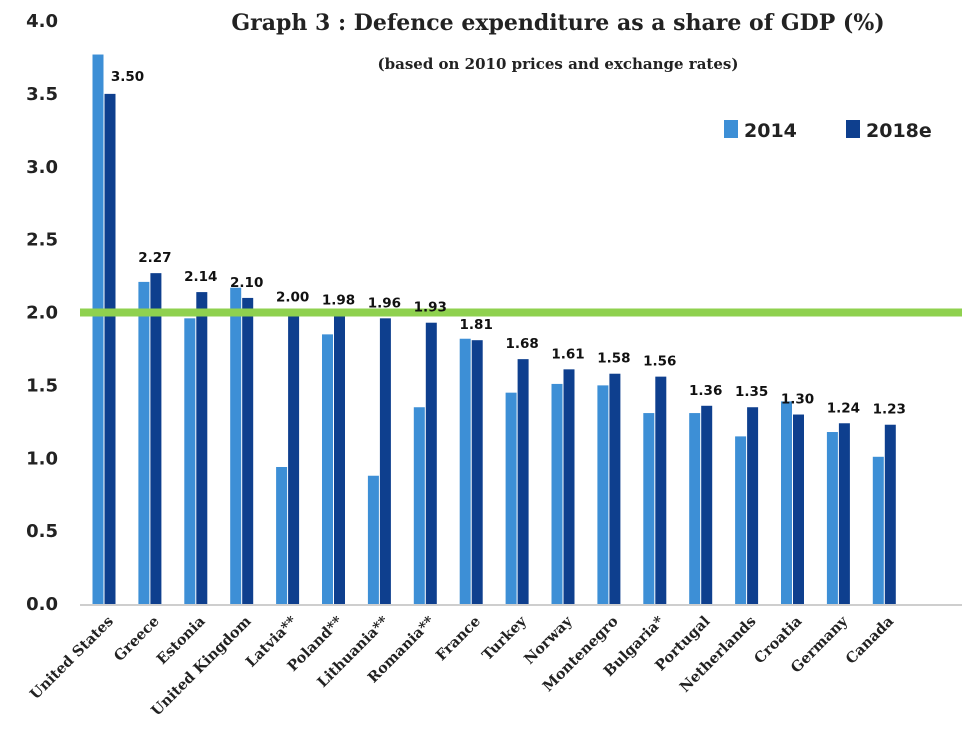  Describe the element at coordinates (246, 283) in the screenshot. I see `data-label-2018e: 2.10` at that location.